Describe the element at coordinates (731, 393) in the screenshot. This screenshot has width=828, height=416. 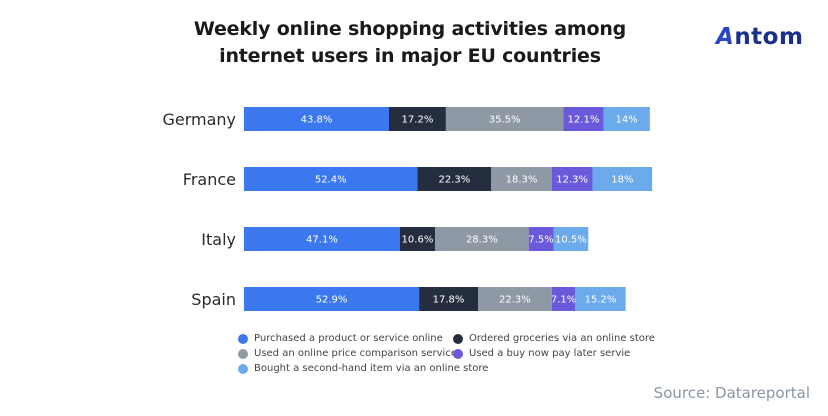
I see `source-note: Source: Datareportal` at that location.